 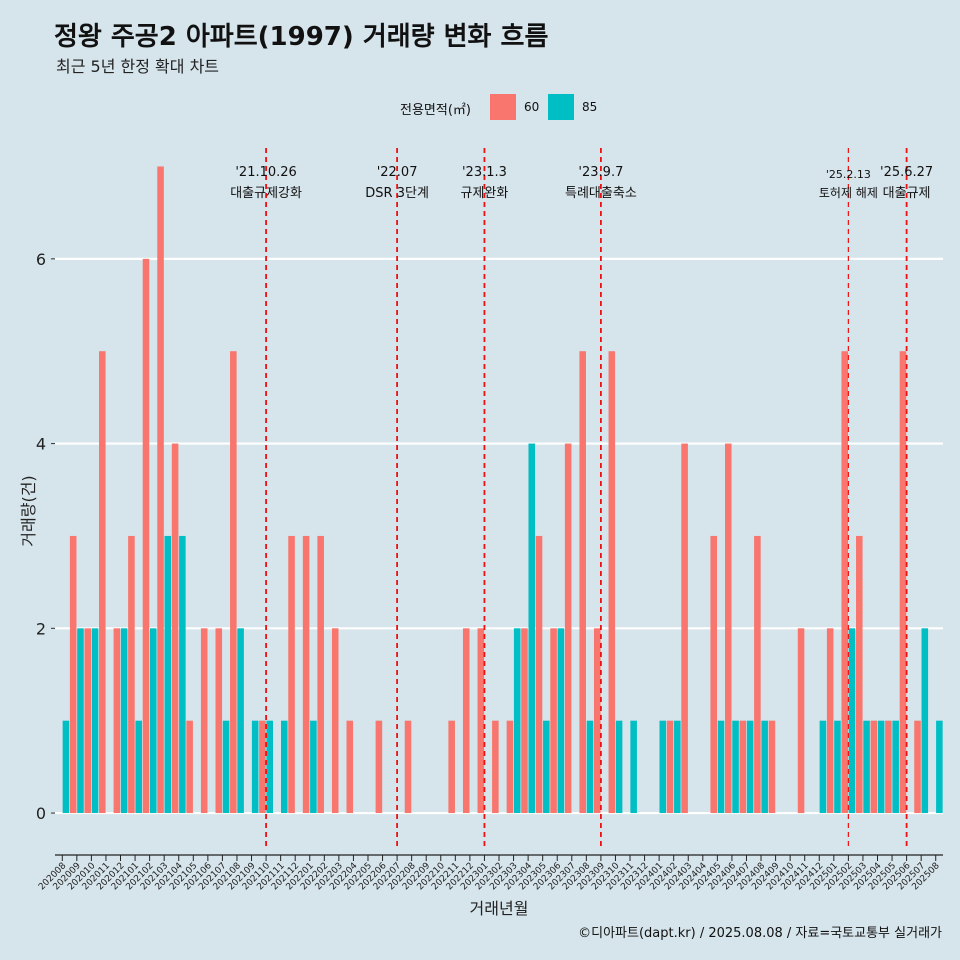 I want to click on event-date-label: '22.07, so click(x=397, y=172).